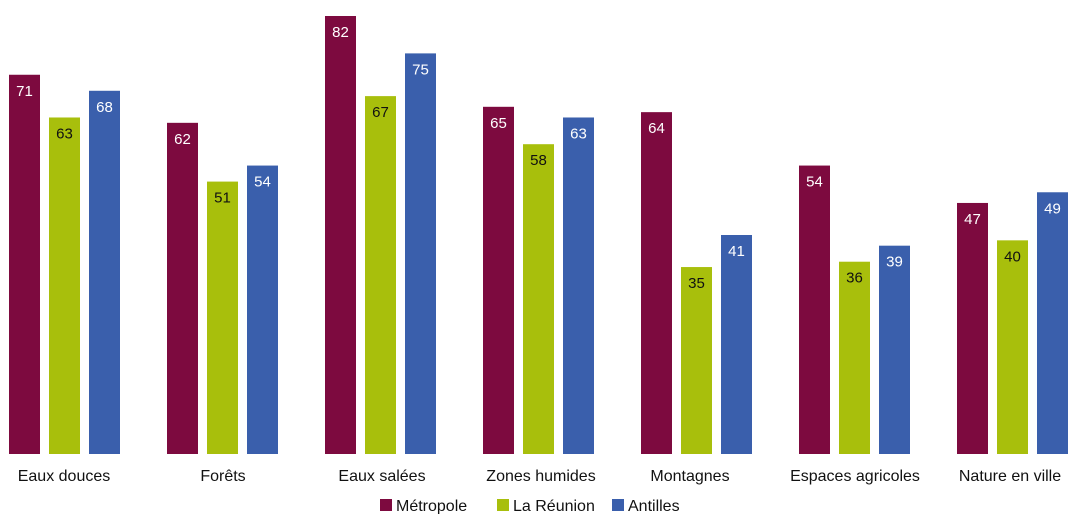  What do you see at coordinates (380, 112) in the screenshot?
I see `bar-value-label: 67` at bounding box center [380, 112].